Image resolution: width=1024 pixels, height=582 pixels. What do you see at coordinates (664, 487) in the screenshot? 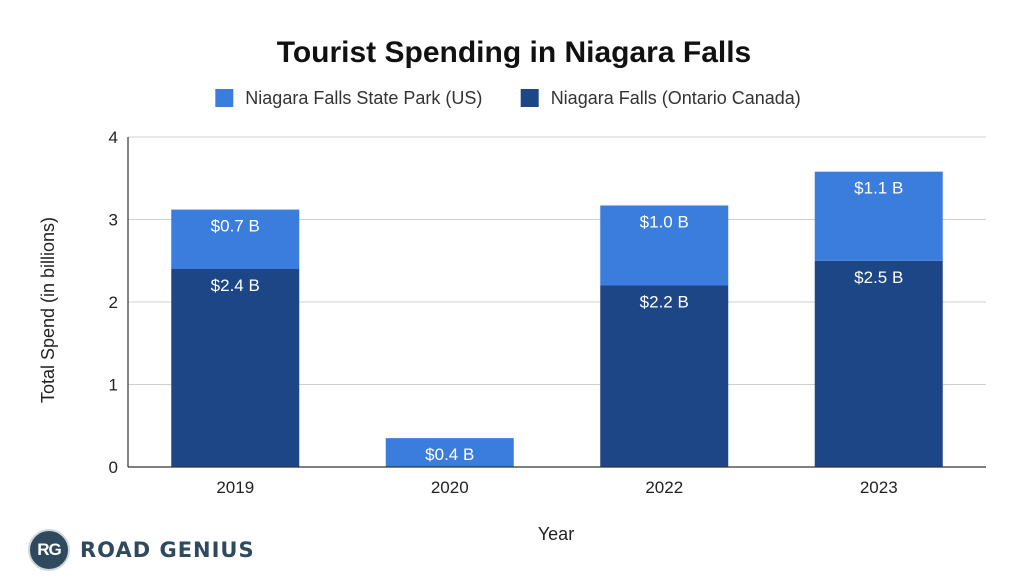
I see `x-tick-label: 2022` at bounding box center [664, 487].